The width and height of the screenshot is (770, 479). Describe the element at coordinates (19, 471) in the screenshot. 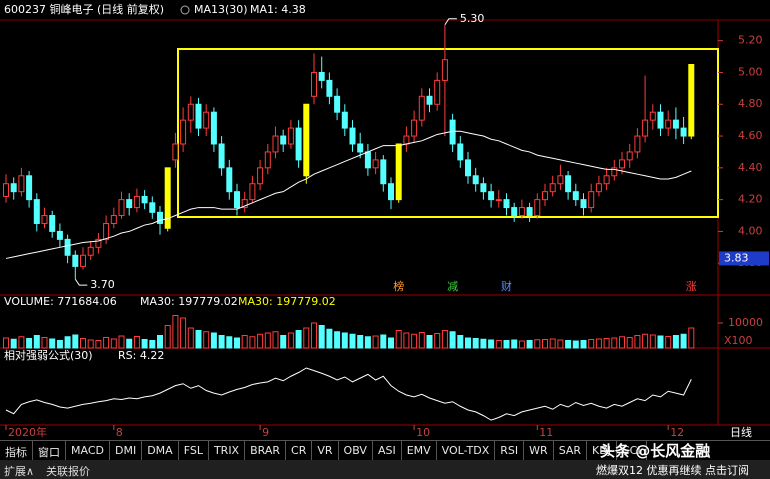

I see `expand-button: 扩展∧` at that location.